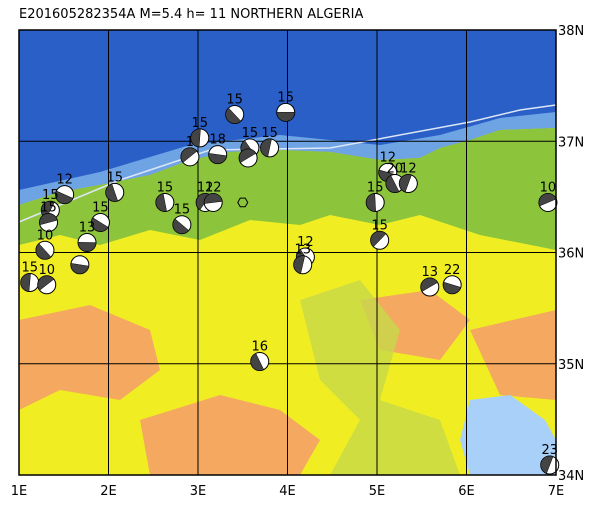 The image size is (605, 509). Describe the element at coordinates (198, 491) in the screenshot. I see `x-tick-label: 3E` at that location.